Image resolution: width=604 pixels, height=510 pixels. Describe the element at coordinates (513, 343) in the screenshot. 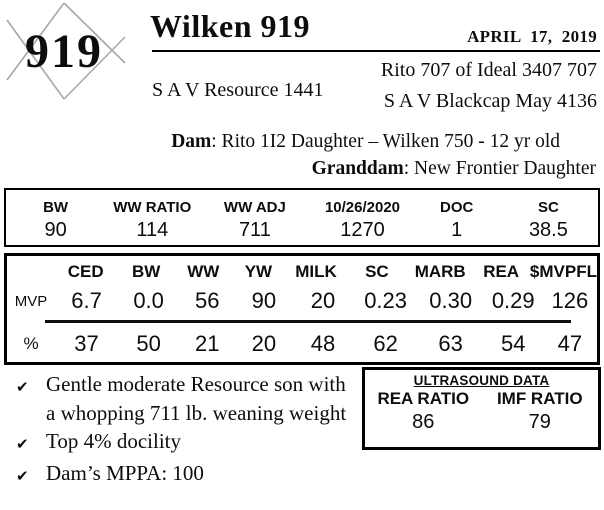

I see `epd-value: 54` at that location.